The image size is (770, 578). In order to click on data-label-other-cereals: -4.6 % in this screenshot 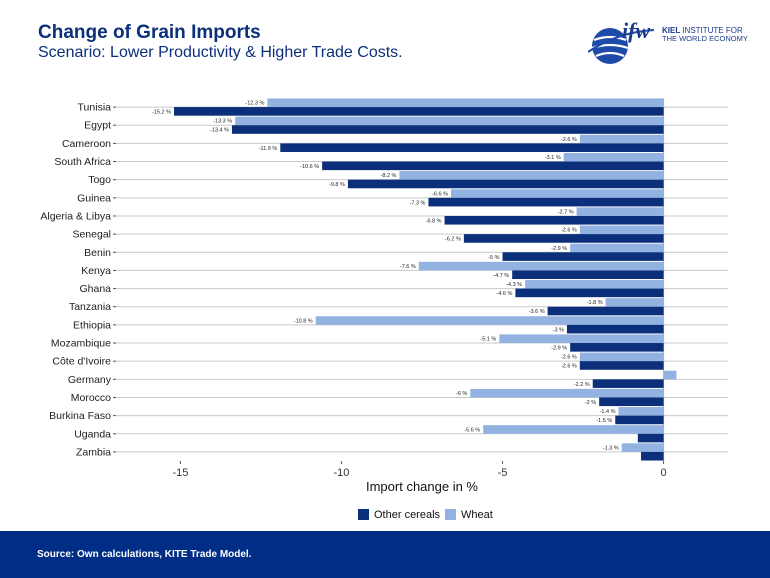, I will do `click(505, 294)`.